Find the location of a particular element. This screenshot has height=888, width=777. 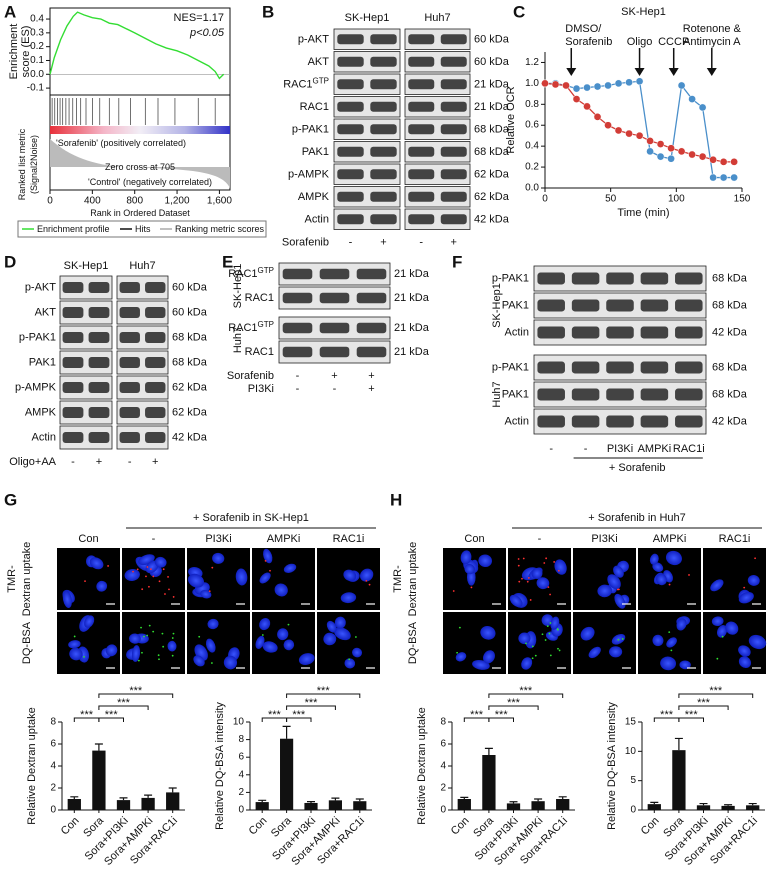

arrow-head is located at coordinates (711, 72).